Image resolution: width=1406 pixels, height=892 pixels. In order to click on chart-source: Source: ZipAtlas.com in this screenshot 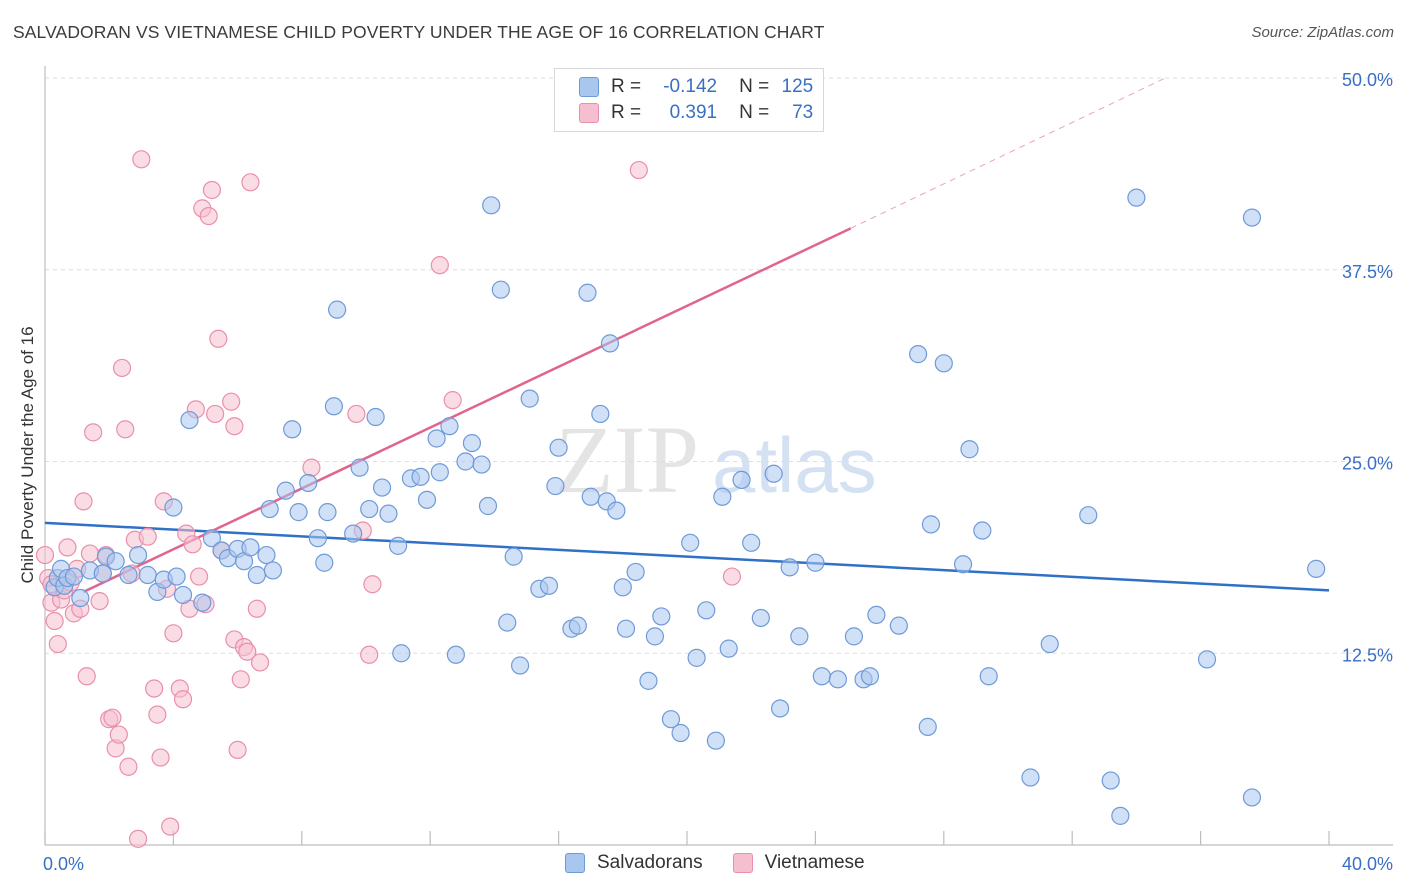, I will do `click(1322, 32)`.